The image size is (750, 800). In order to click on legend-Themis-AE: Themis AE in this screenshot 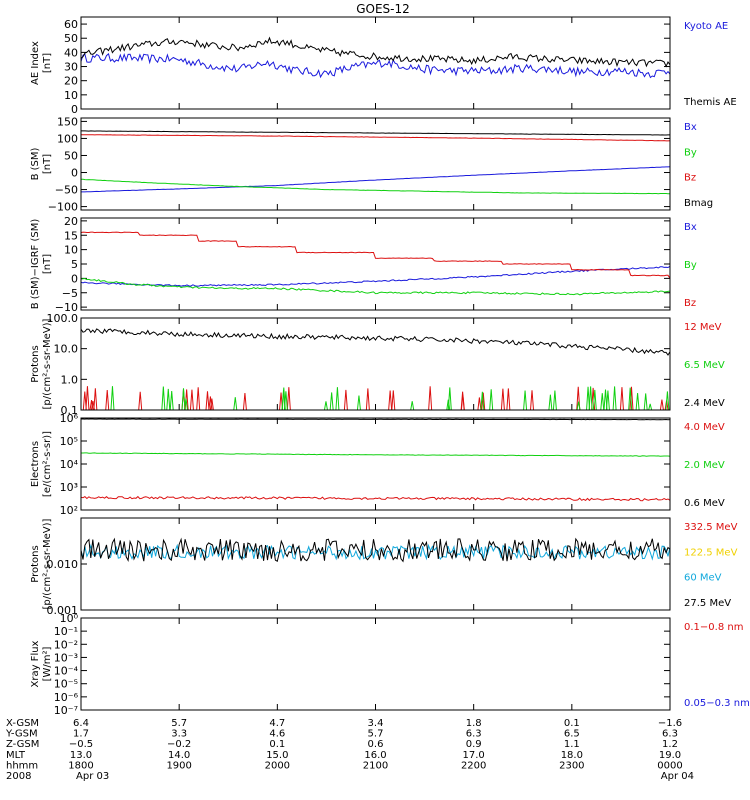, I will do `click(710, 102)`.